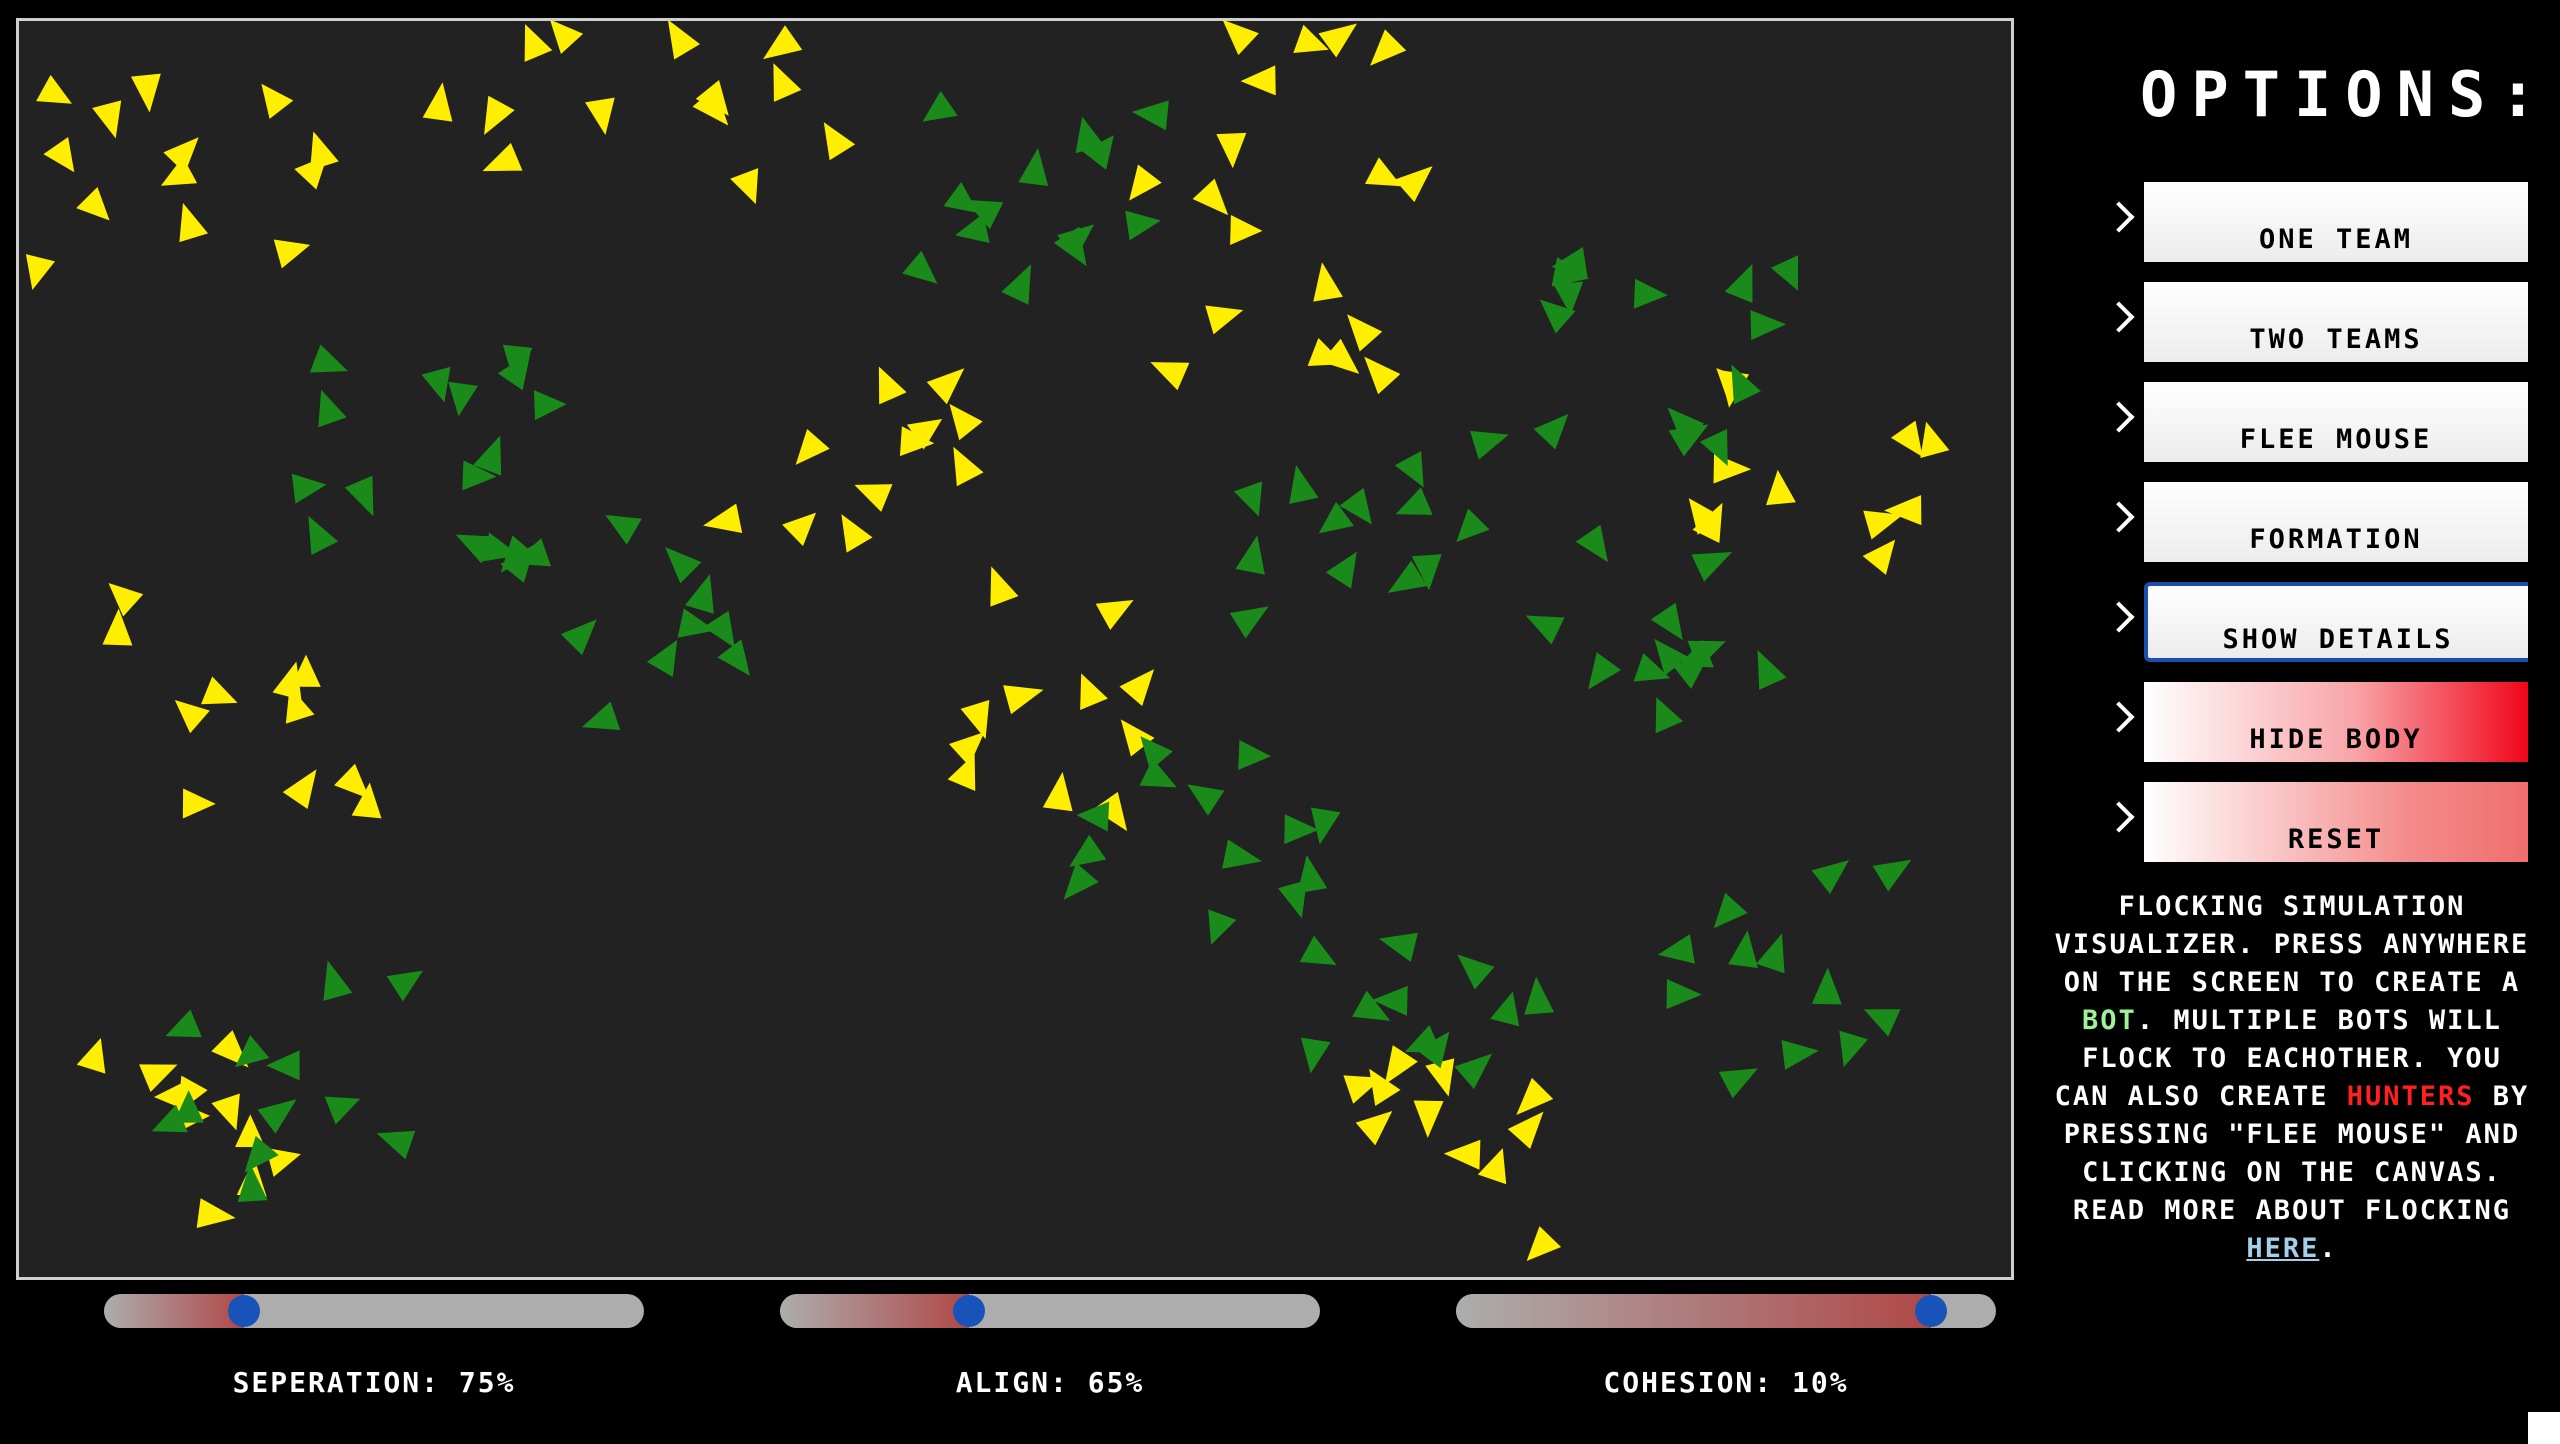 This screenshot has width=2560, height=1444. Describe the element at coordinates (244, 1311) in the screenshot. I see `separation-slider-knob` at that location.